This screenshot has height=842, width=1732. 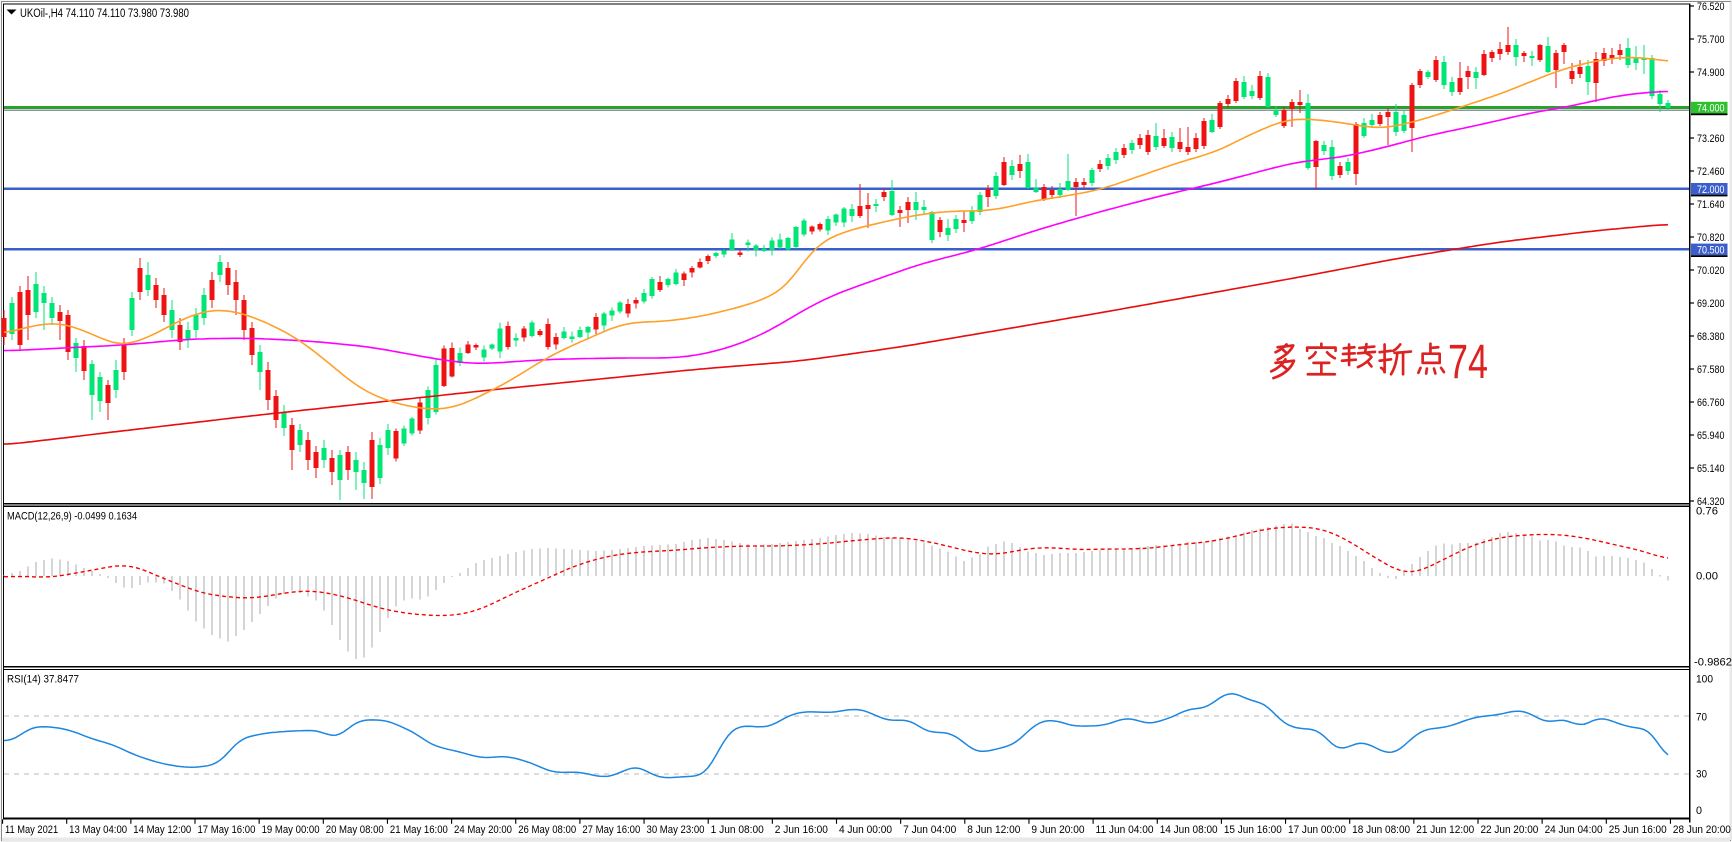 What do you see at coordinates (1711, 436) in the screenshot?
I see `svg-text: 65.940` at bounding box center [1711, 436].